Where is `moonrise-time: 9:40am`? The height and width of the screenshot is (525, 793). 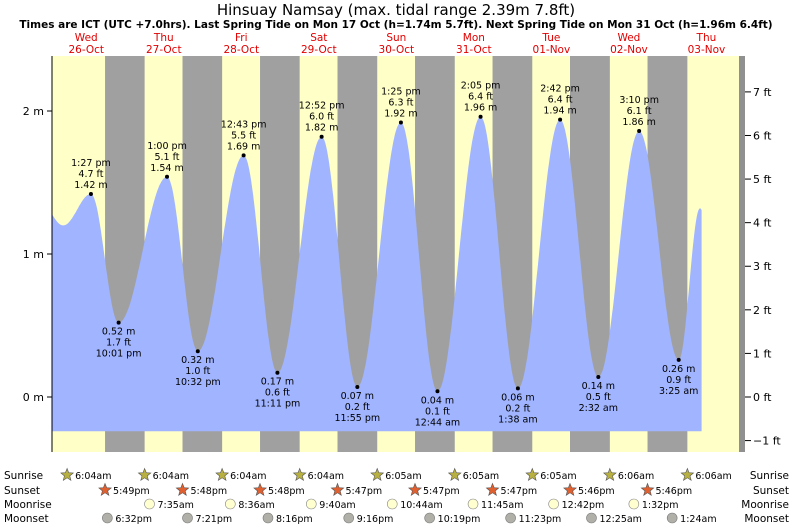
moonrise-time: 9:40am is located at coordinates (337, 505).